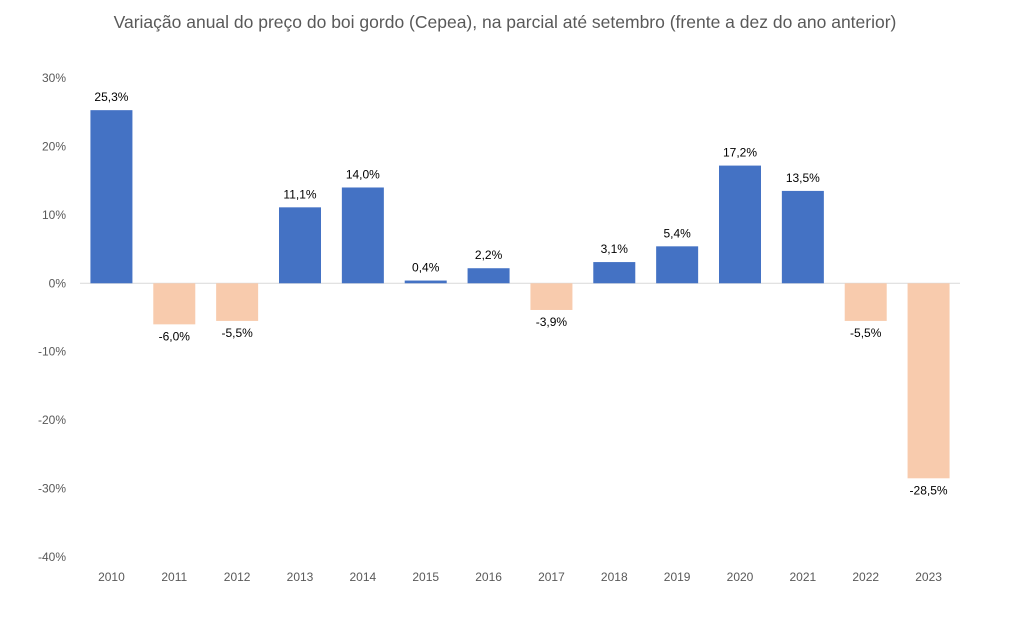 Image resolution: width=1011 pixels, height=630 pixels. What do you see at coordinates (54, 146) in the screenshot?
I see `y-tick-label: 20%` at bounding box center [54, 146].